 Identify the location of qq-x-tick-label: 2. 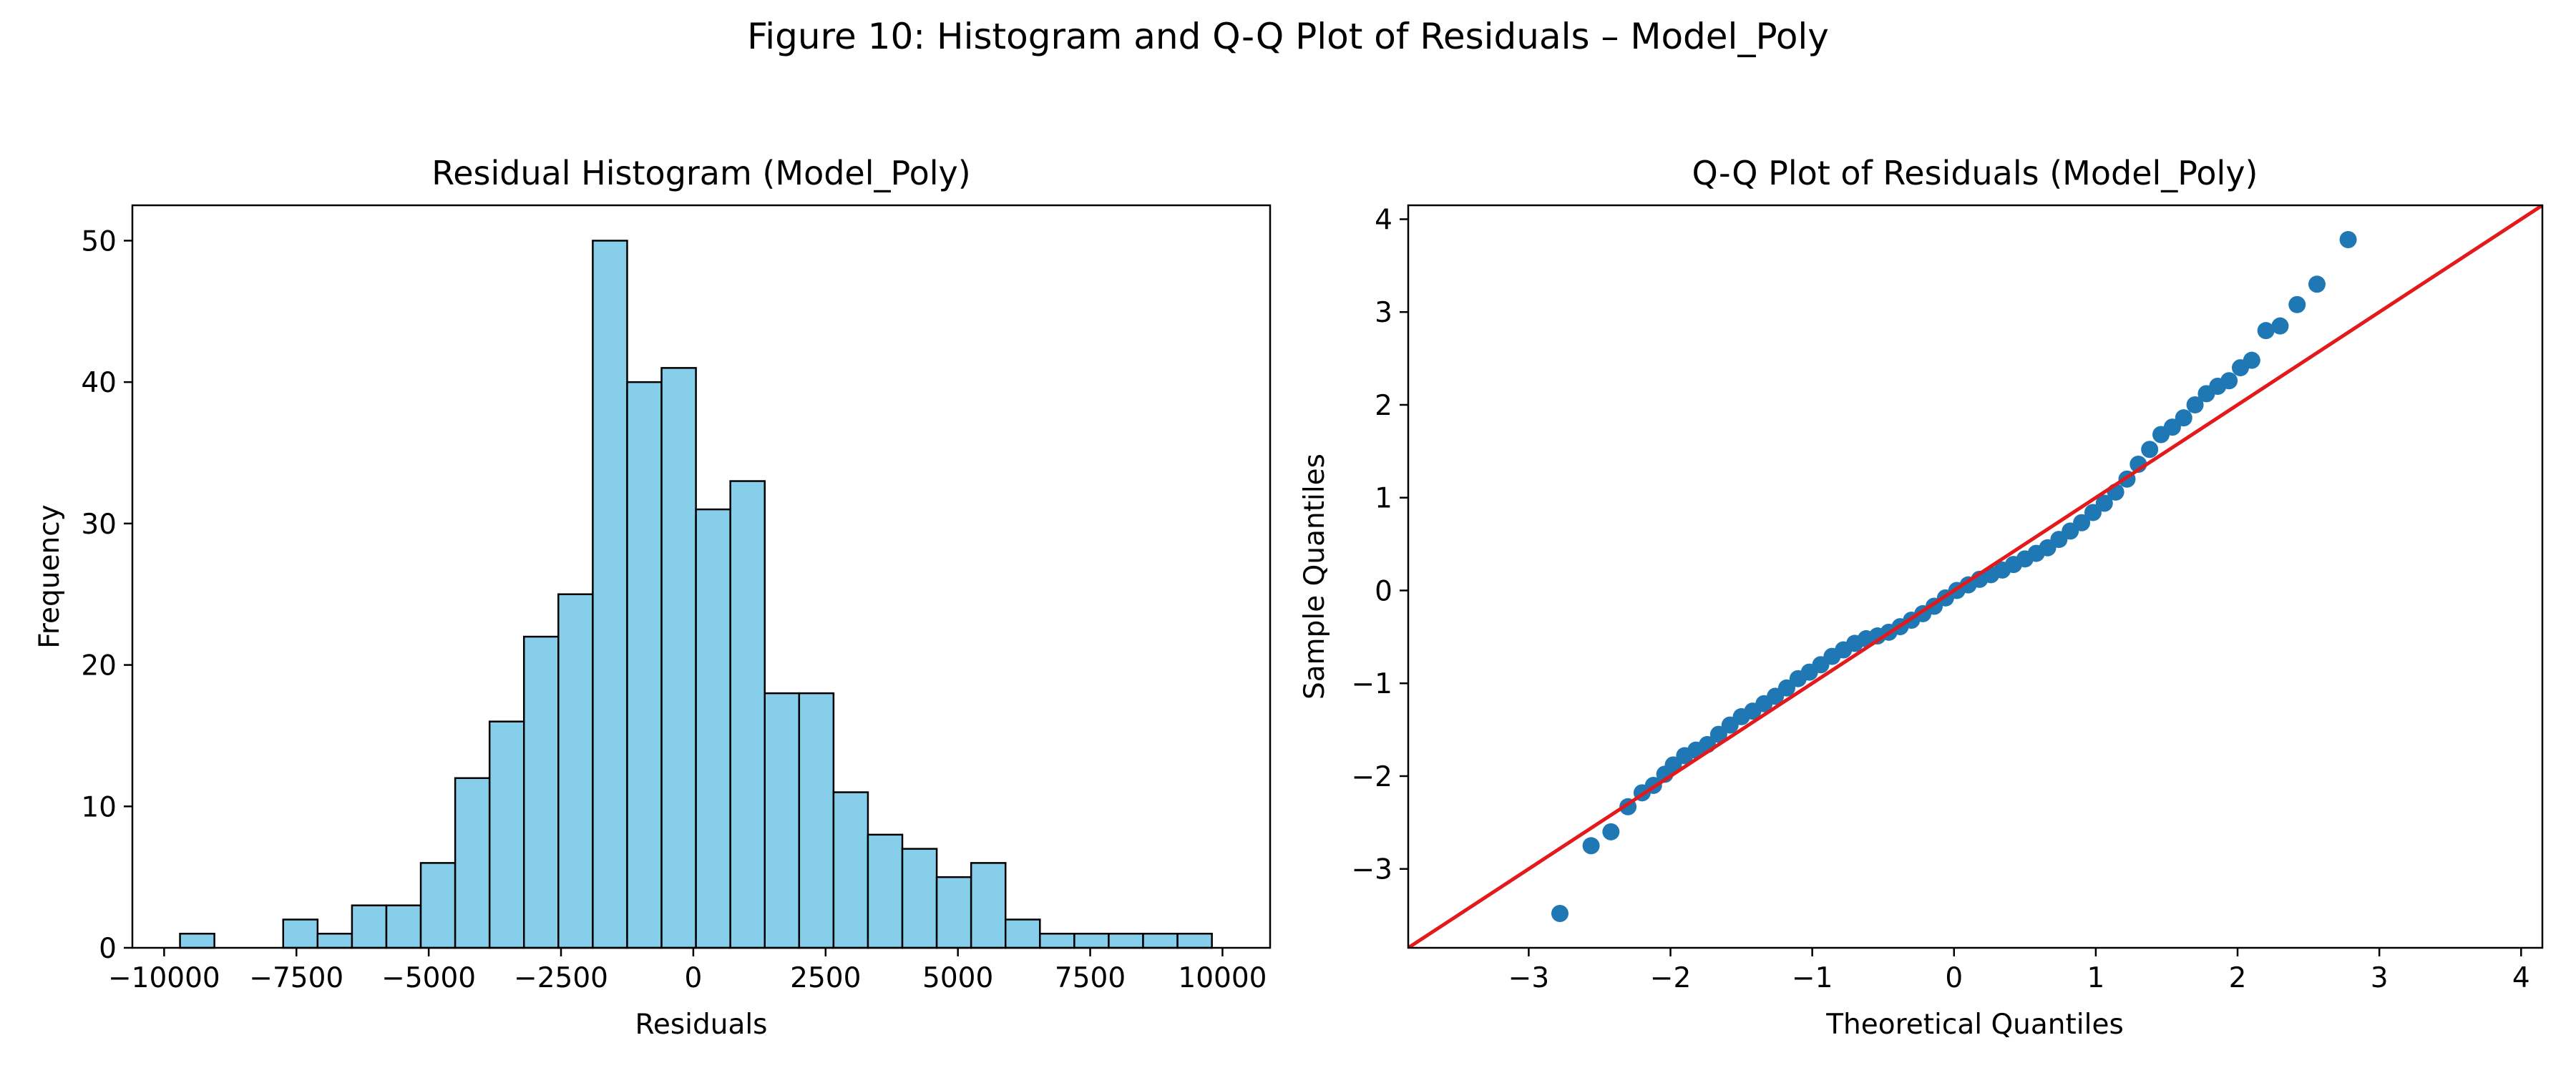
(2238, 978).